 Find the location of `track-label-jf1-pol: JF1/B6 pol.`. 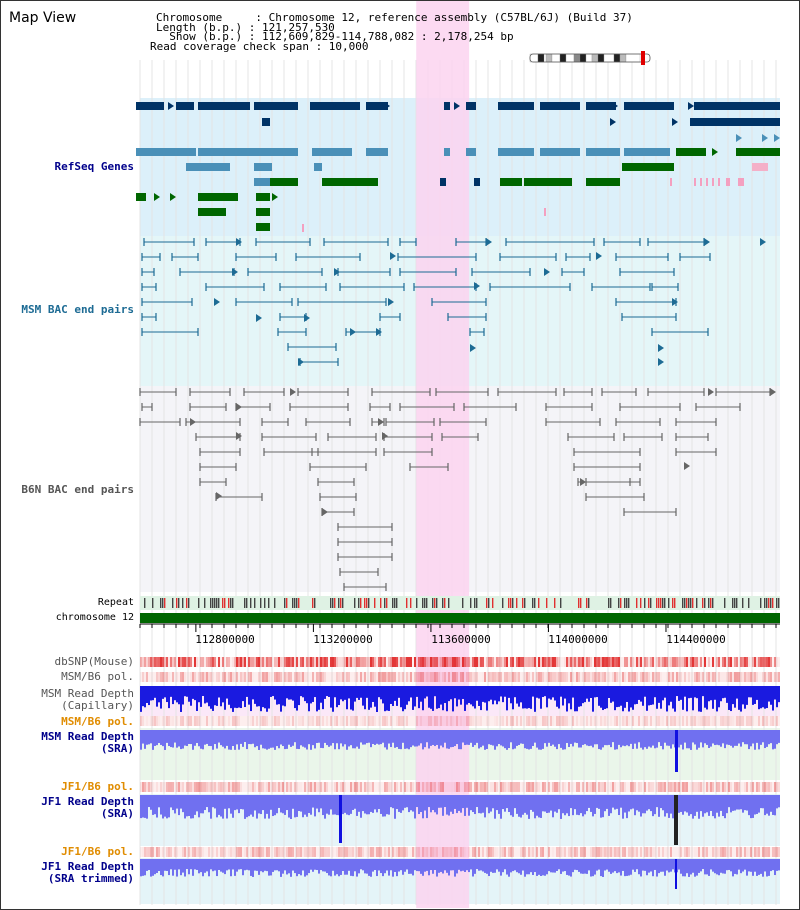

track-label-jf1-pol: JF1/B6 pol. is located at coordinates (97, 786).